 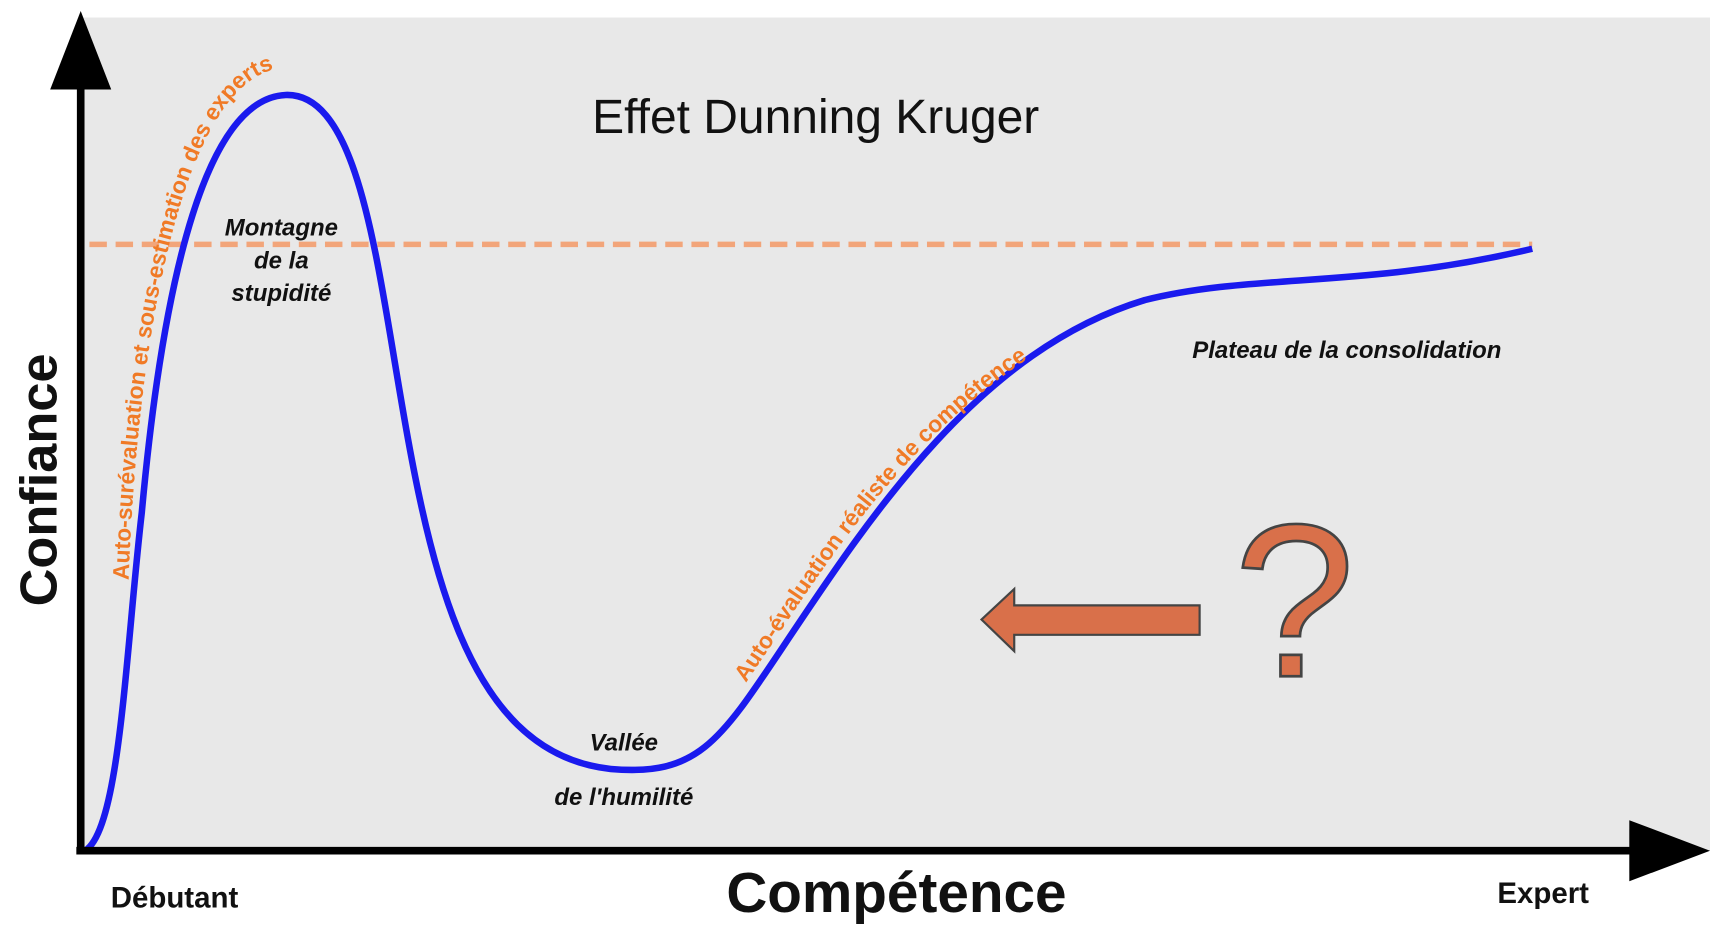 I want to click on x-axis-arrow, so click(x=1669, y=851).